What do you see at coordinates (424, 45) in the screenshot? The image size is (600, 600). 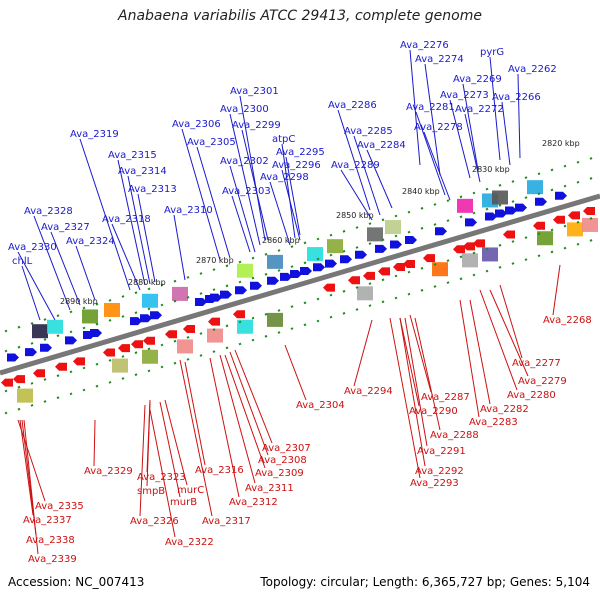 I see `forward-gene-label: Ava_2276` at bounding box center [424, 45].